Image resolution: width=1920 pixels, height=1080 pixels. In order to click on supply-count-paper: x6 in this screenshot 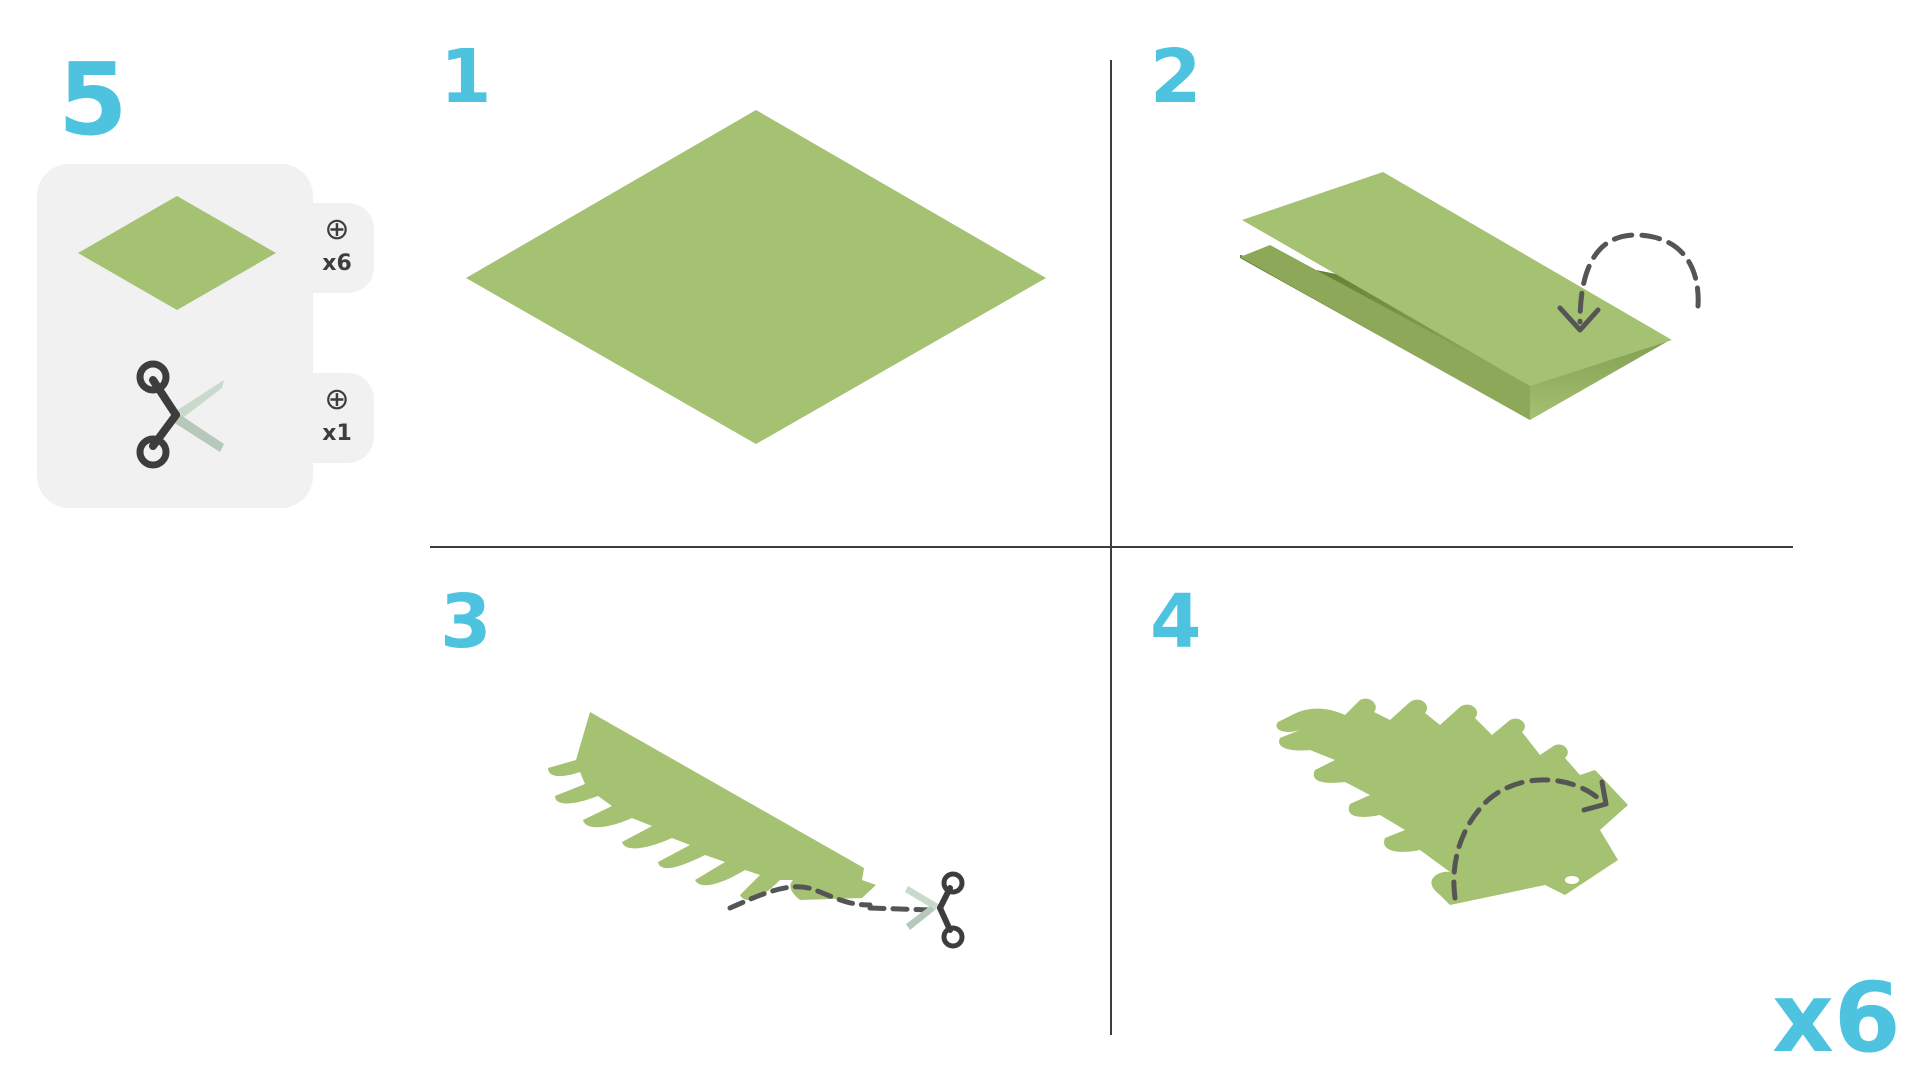, I will do `click(337, 263)`.